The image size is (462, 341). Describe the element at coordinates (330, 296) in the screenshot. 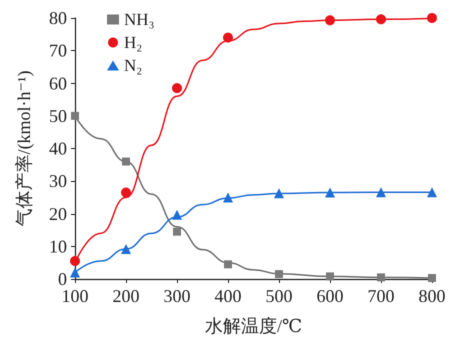

I see `x-tick-label: 600` at that location.